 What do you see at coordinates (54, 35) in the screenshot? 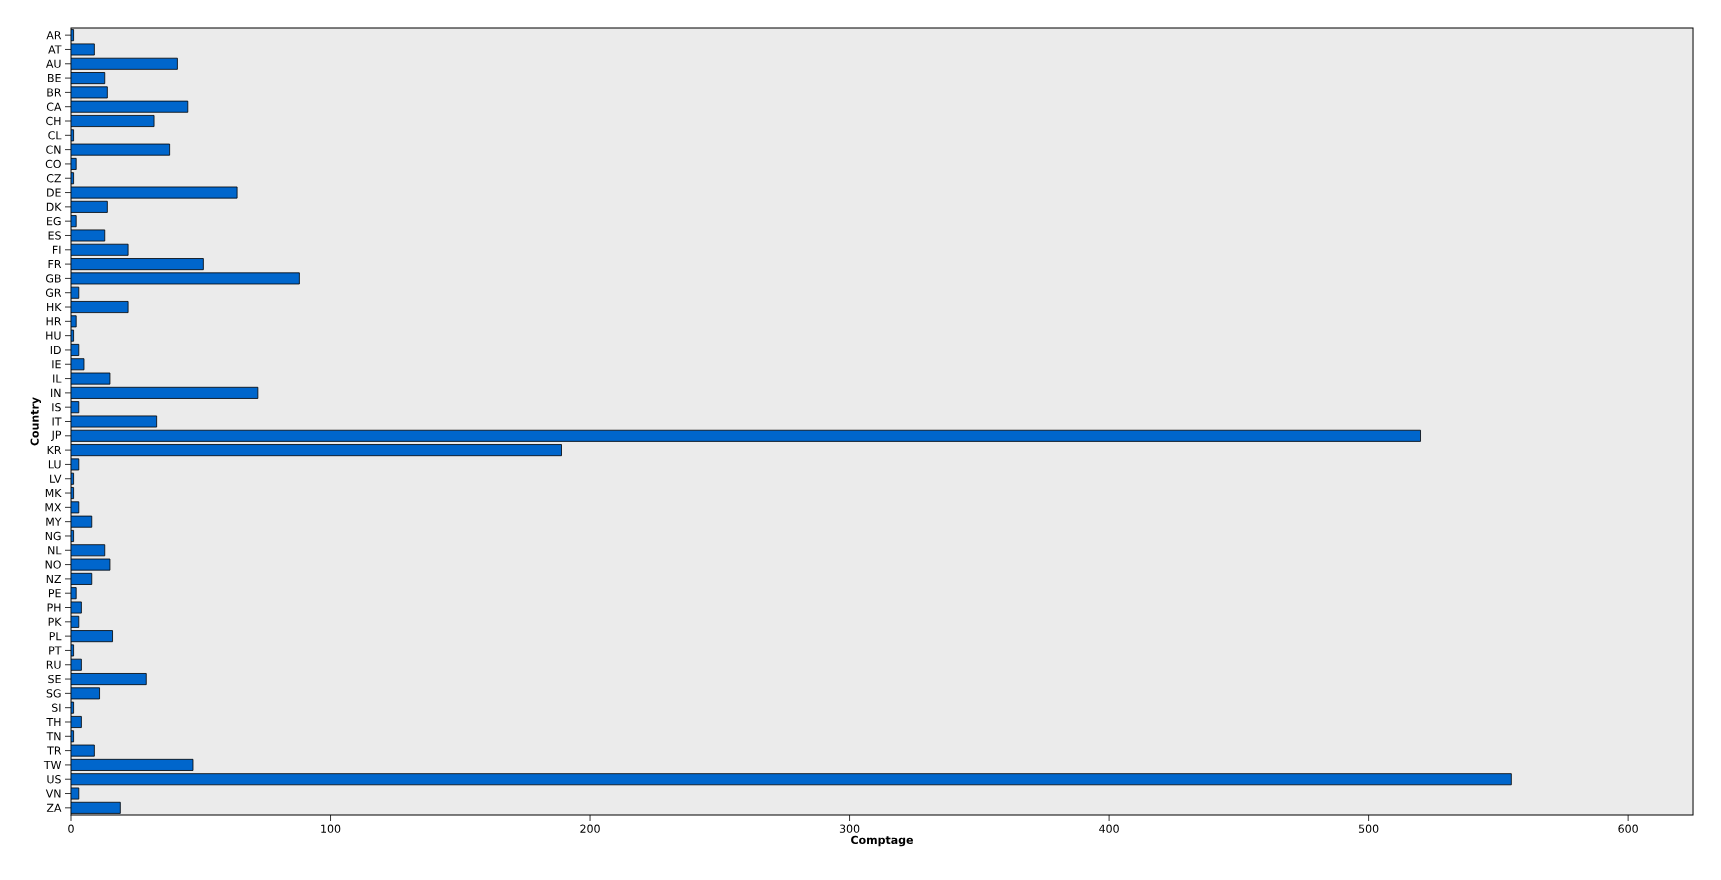
I see `y-tick-label: AR` at bounding box center [54, 35].